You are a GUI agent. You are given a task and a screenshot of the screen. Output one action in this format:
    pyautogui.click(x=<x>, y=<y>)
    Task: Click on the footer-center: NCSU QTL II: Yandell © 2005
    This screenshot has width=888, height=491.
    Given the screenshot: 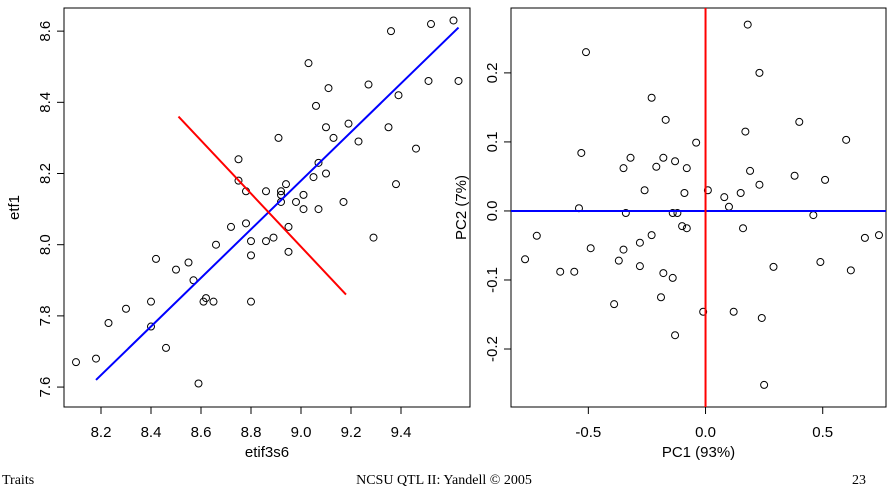 What is the action you would take?
    pyautogui.click(x=444, y=480)
    